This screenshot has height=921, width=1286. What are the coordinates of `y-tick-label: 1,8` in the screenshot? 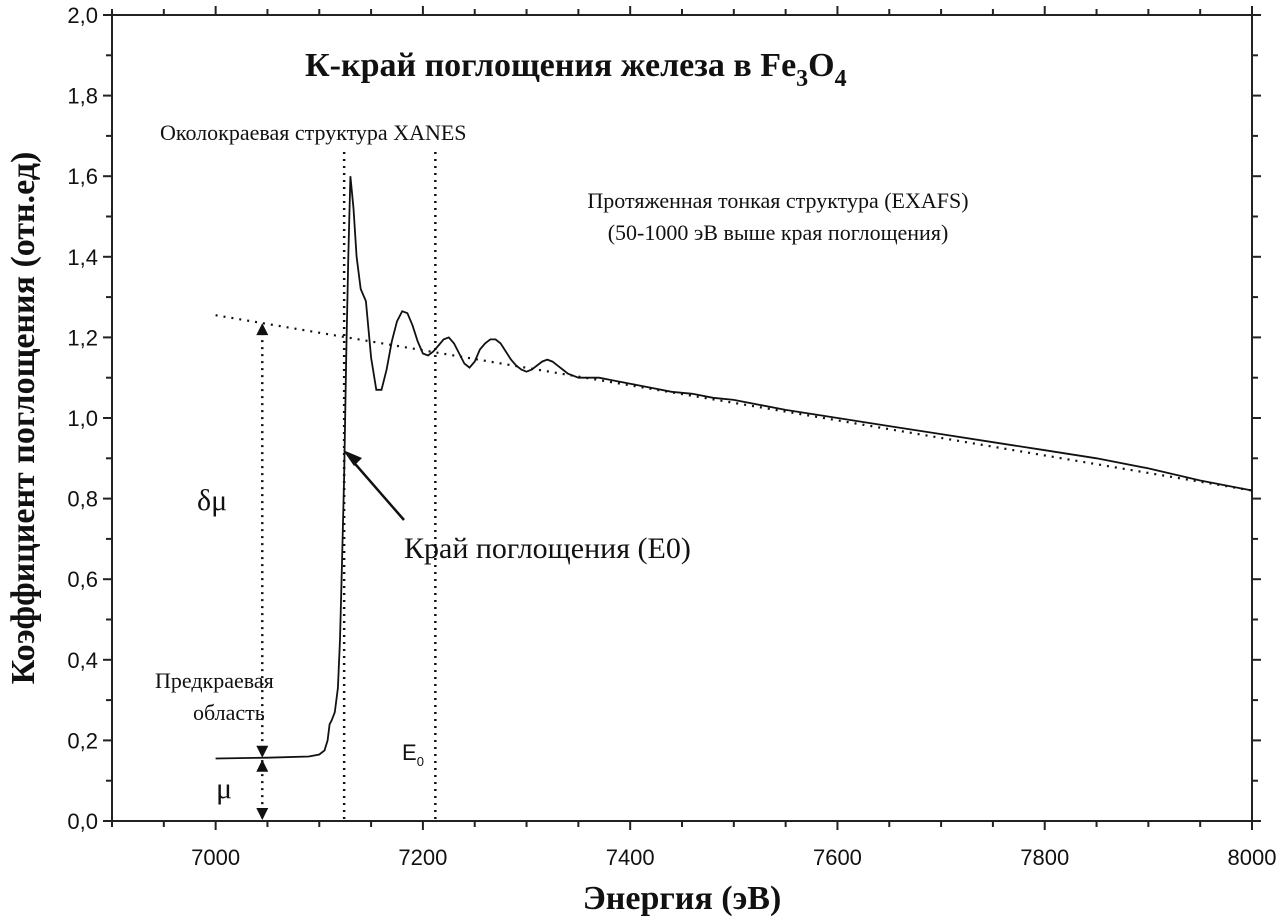 It's located at (82, 96).